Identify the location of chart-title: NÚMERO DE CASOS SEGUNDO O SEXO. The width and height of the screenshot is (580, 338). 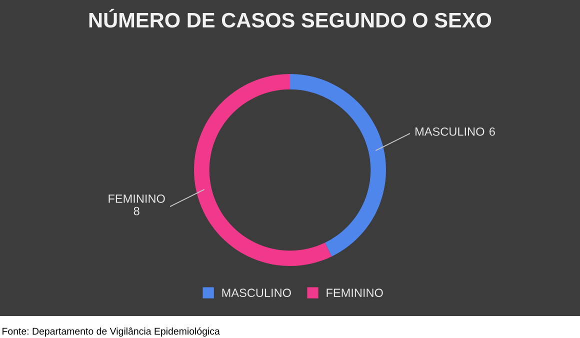
(290, 18).